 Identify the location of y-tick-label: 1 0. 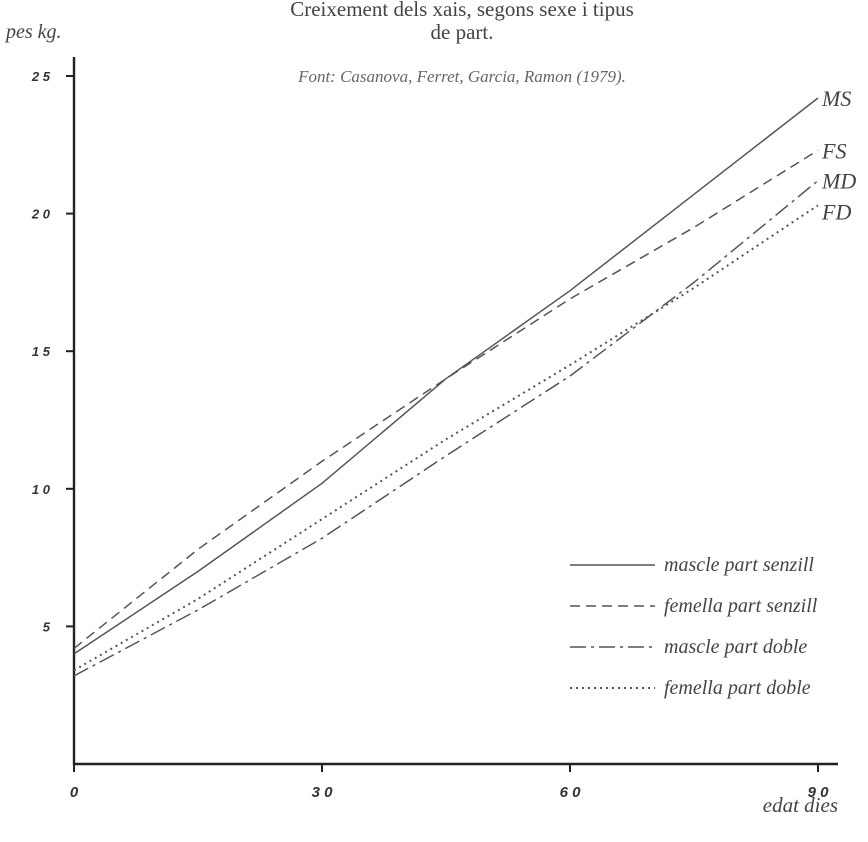
(41, 489).